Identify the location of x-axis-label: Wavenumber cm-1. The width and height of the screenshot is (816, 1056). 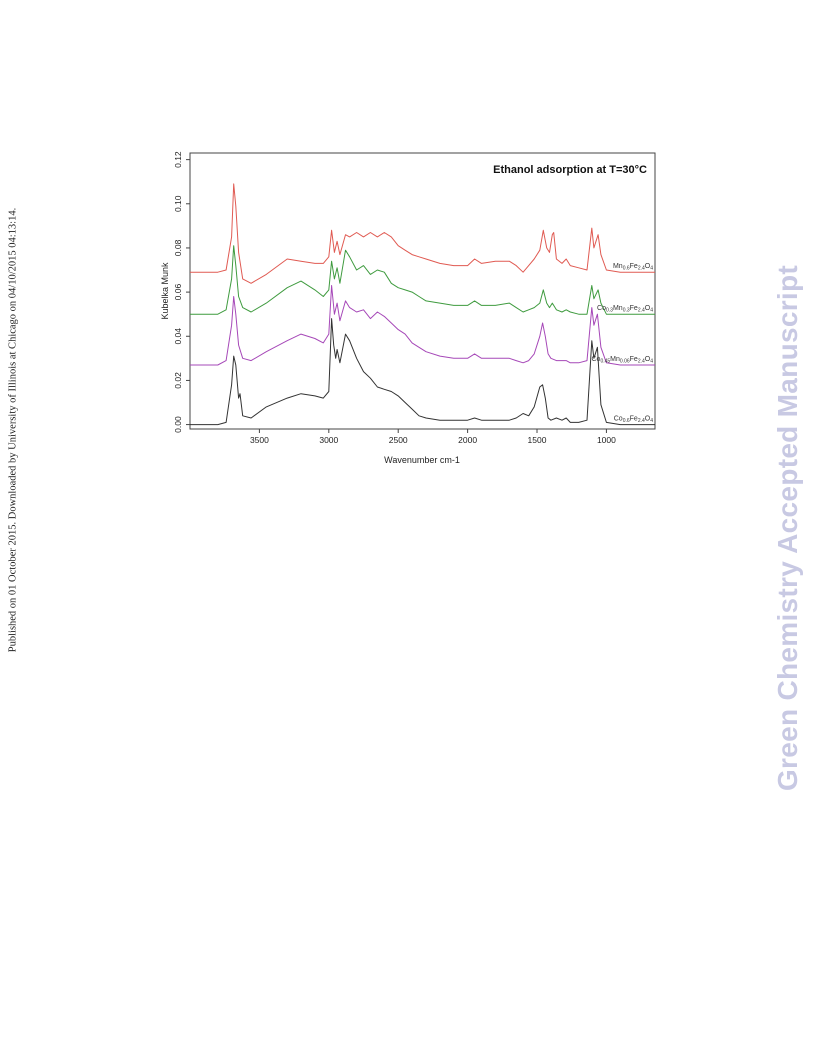
(422, 460).